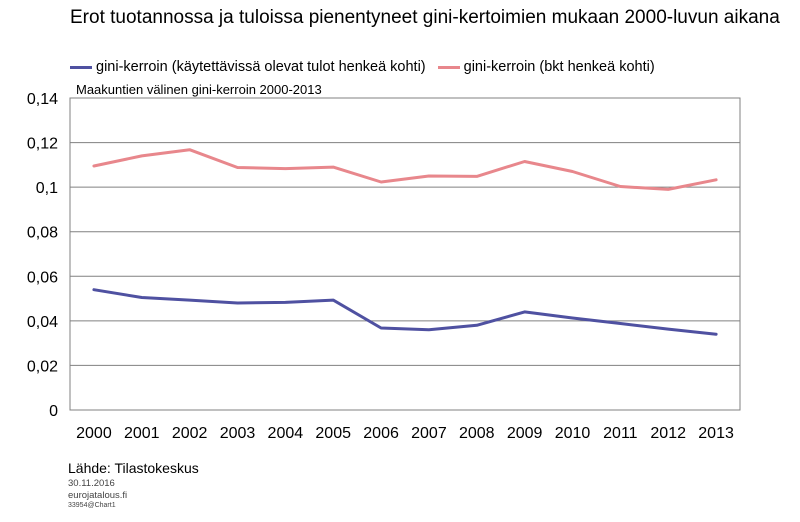 This screenshot has width=800, height=522. Describe the element at coordinates (333, 433) in the screenshot. I see `x-tick-label: 2005` at that location.